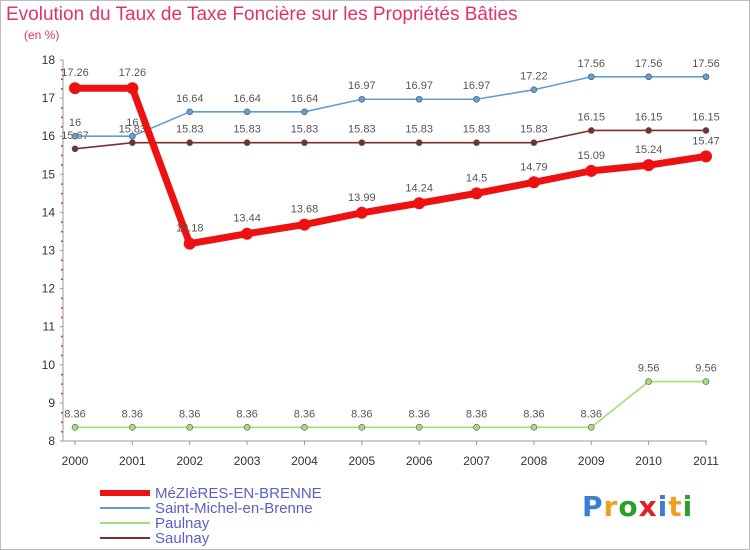 This screenshot has width=750, height=550. What do you see at coordinates (419, 188) in the screenshot?
I see `data-label: 14.24` at bounding box center [419, 188].